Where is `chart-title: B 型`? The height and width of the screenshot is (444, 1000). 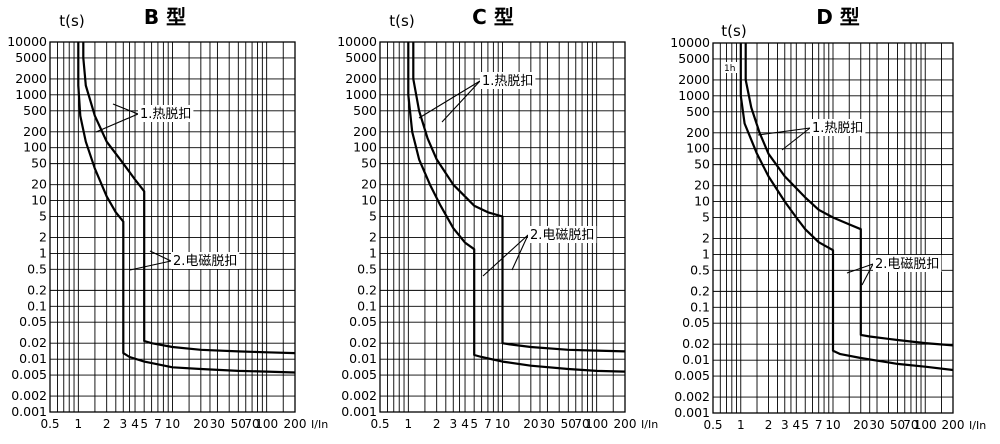 chart-title: B 型 is located at coordinates (165, 17).